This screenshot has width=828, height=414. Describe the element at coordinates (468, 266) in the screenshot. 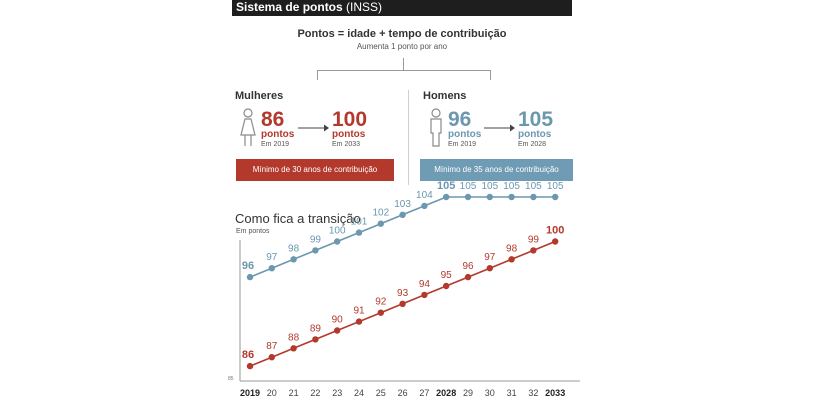

I see `women-data-label: 96` at that location.